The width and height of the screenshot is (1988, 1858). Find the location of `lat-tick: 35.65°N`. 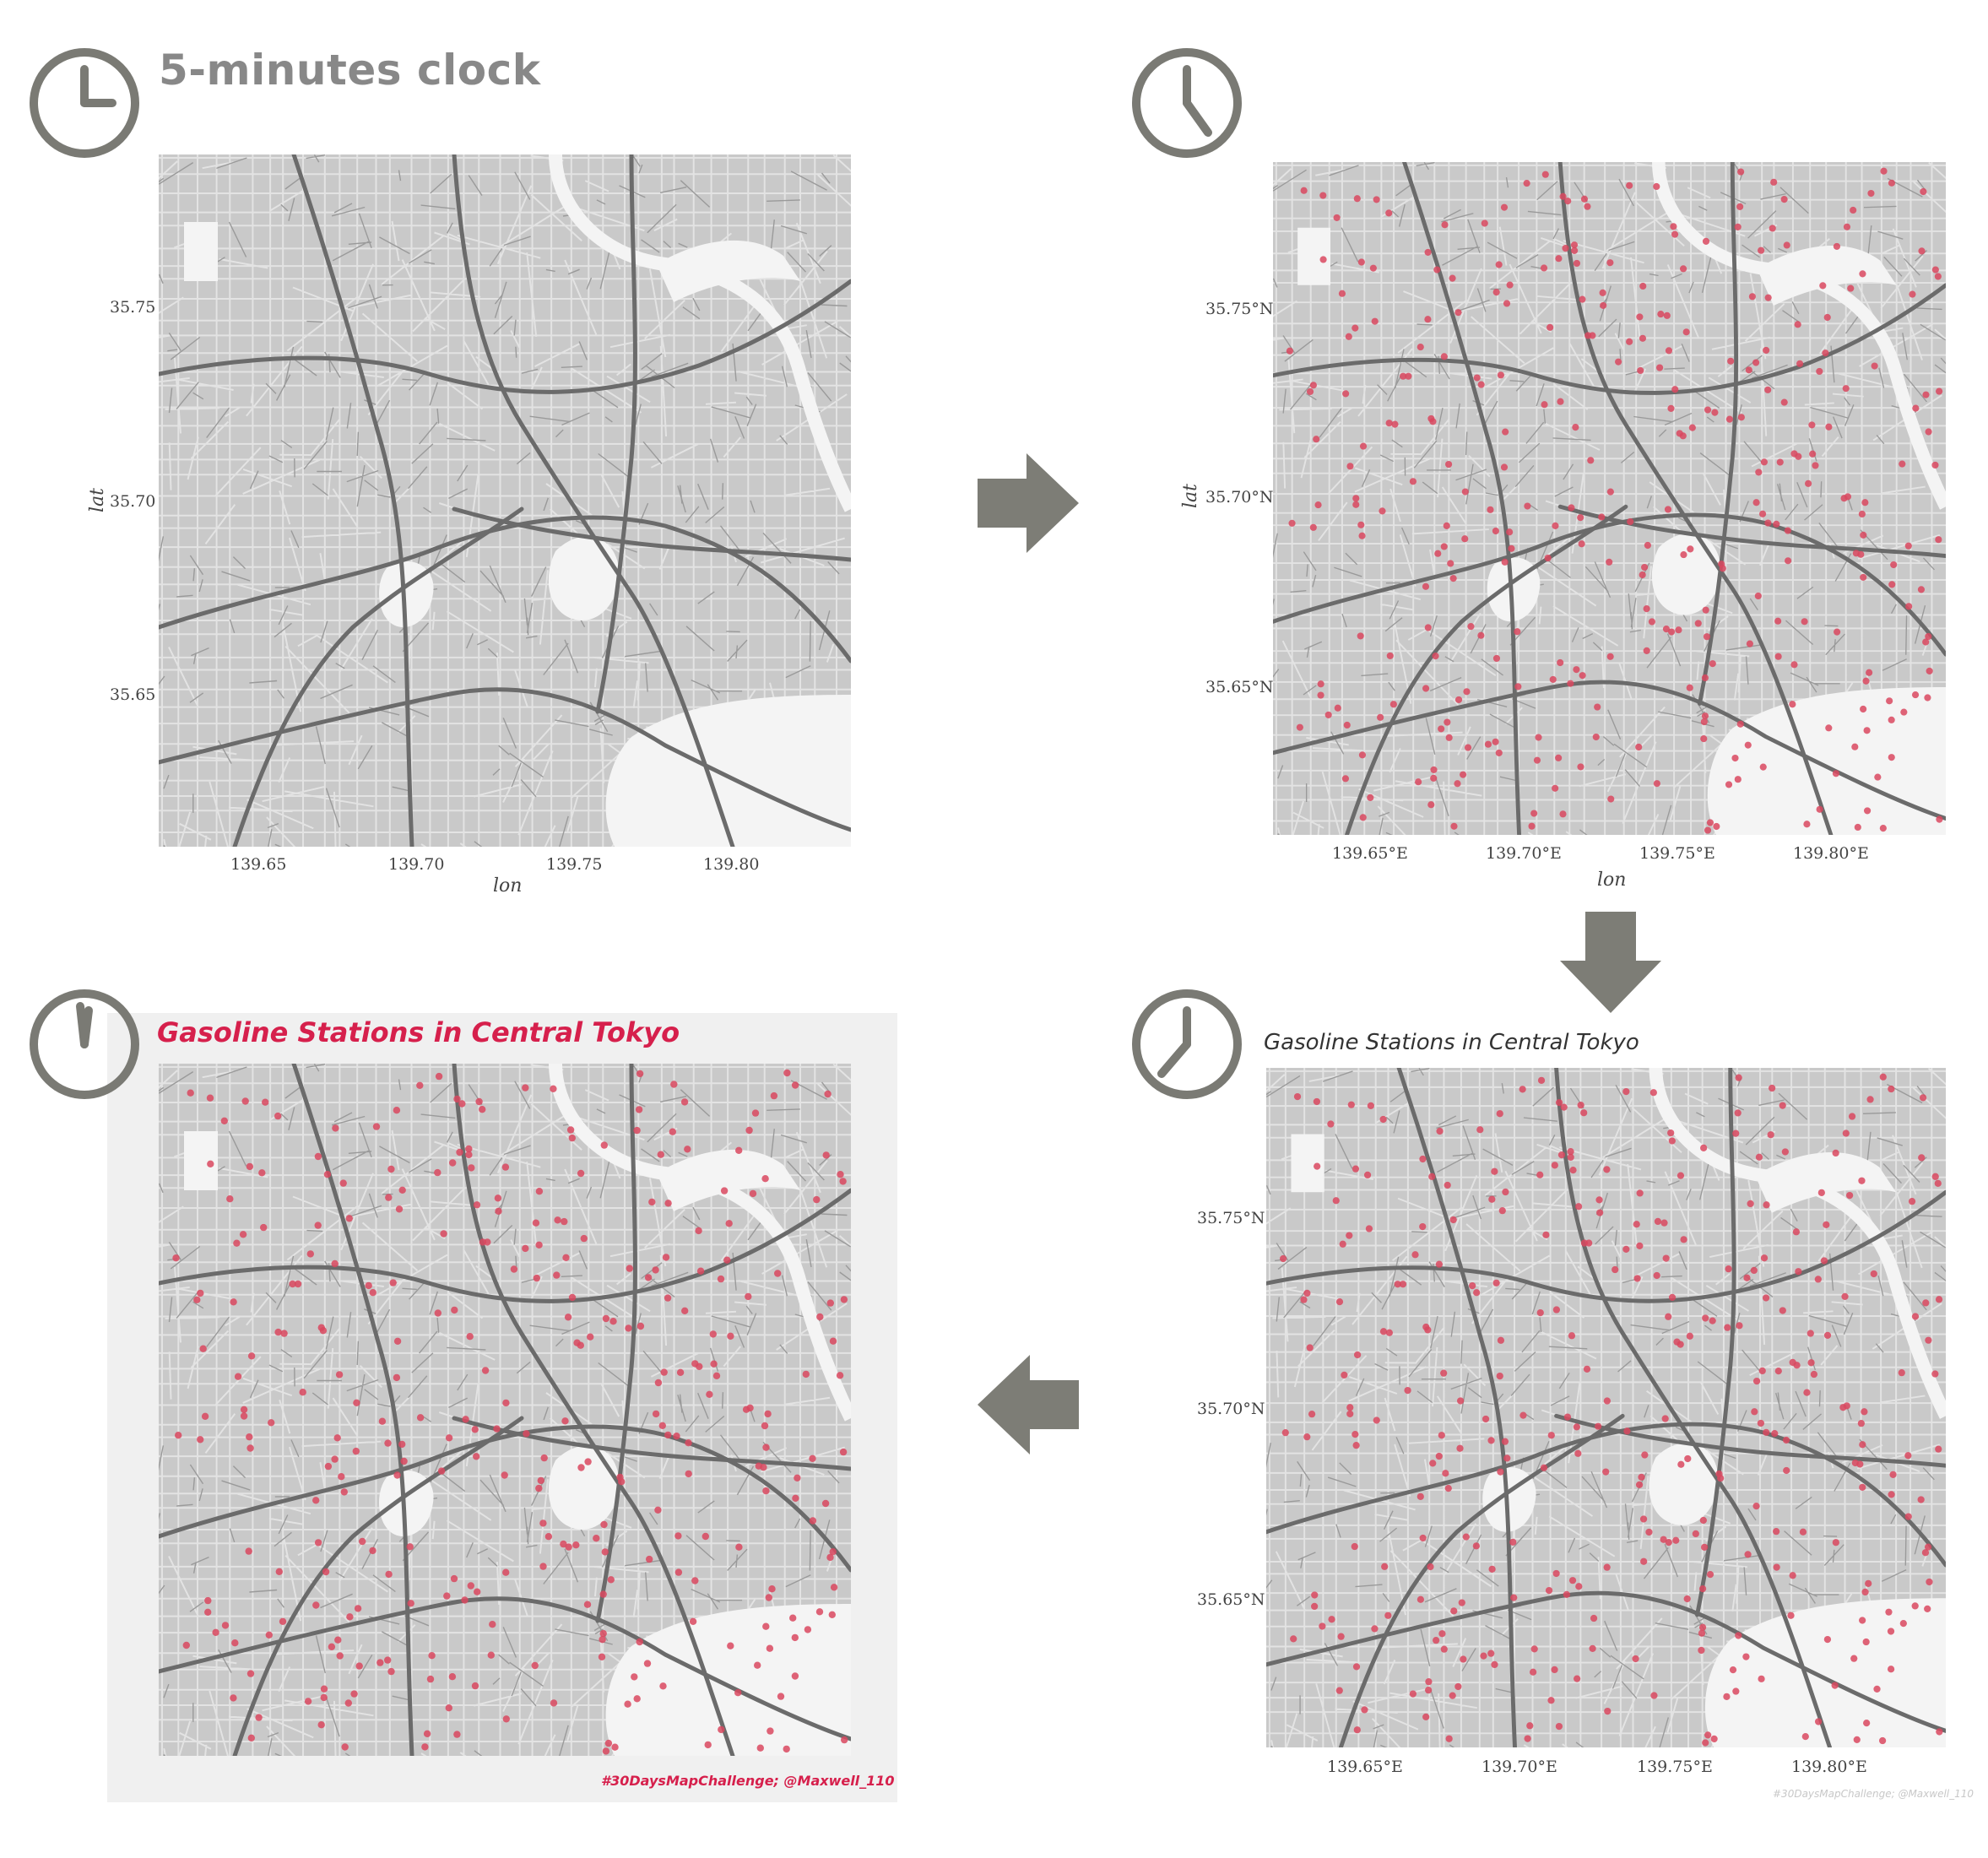

lat-tick: 35.65°N is located at coordinates (1239, 687).